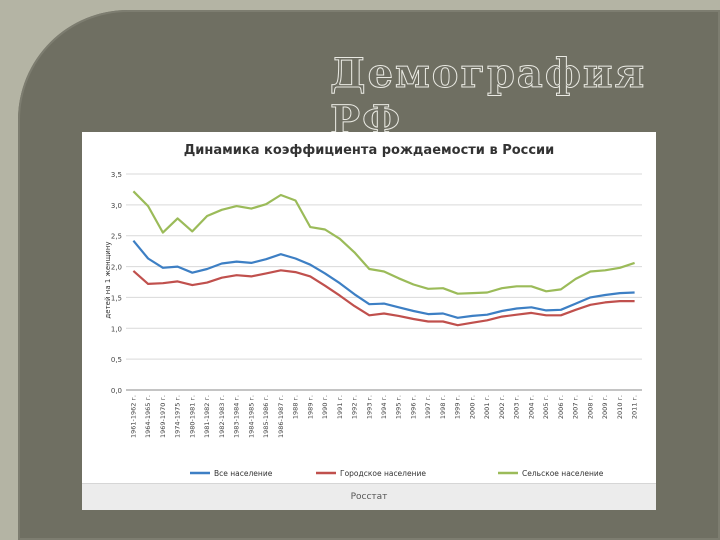 This screenshot has width=720, height=540. What do you see at coordinates (296, 407) in the screenshot?
I see `x-tick-label: 1988 г.` at bounding box center [296, 407].